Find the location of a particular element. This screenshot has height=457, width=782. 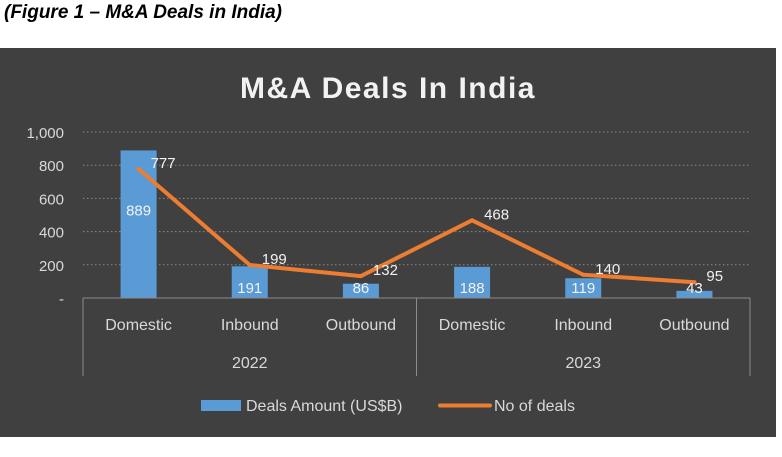

line-data-label: 140 is located at coordinates (607, 269).